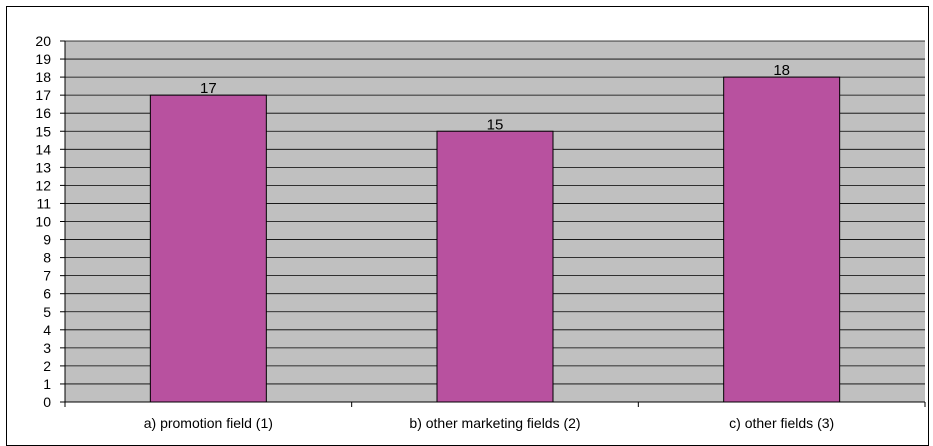 The height and width of the screenshot is (446, 933). I want to click on data-label-2: 15, so click(495, 124).